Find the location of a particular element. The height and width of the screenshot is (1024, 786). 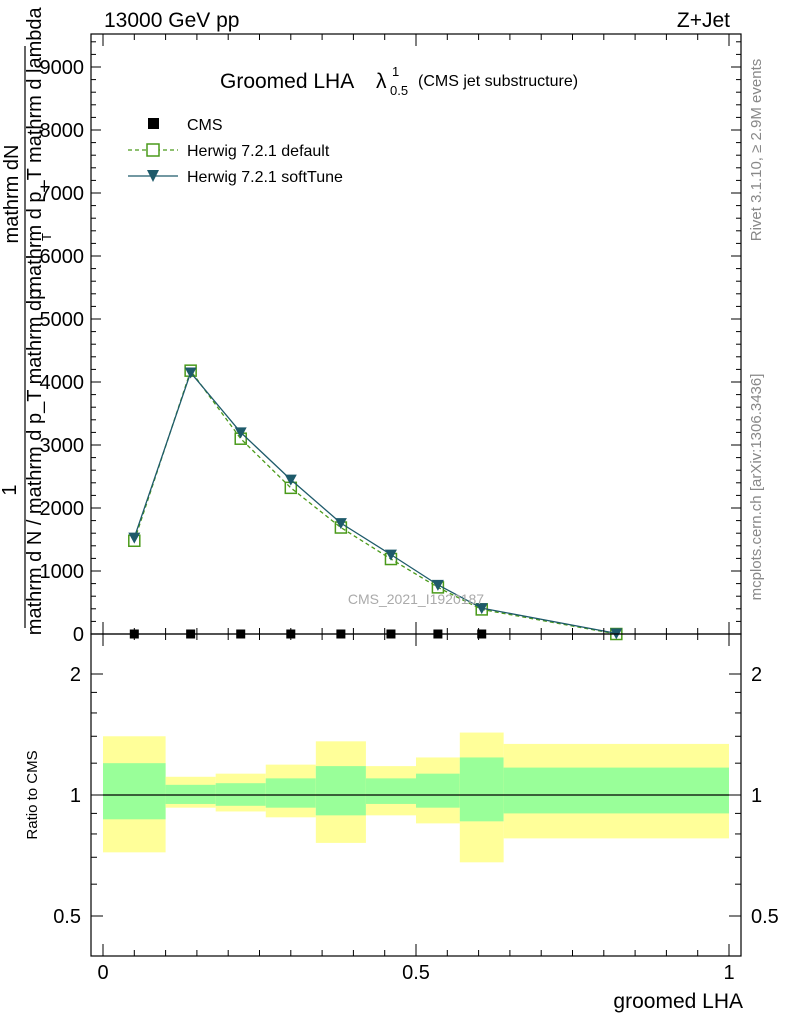

main-y-tick-label: 3000 is located at coordinates (62, 446).